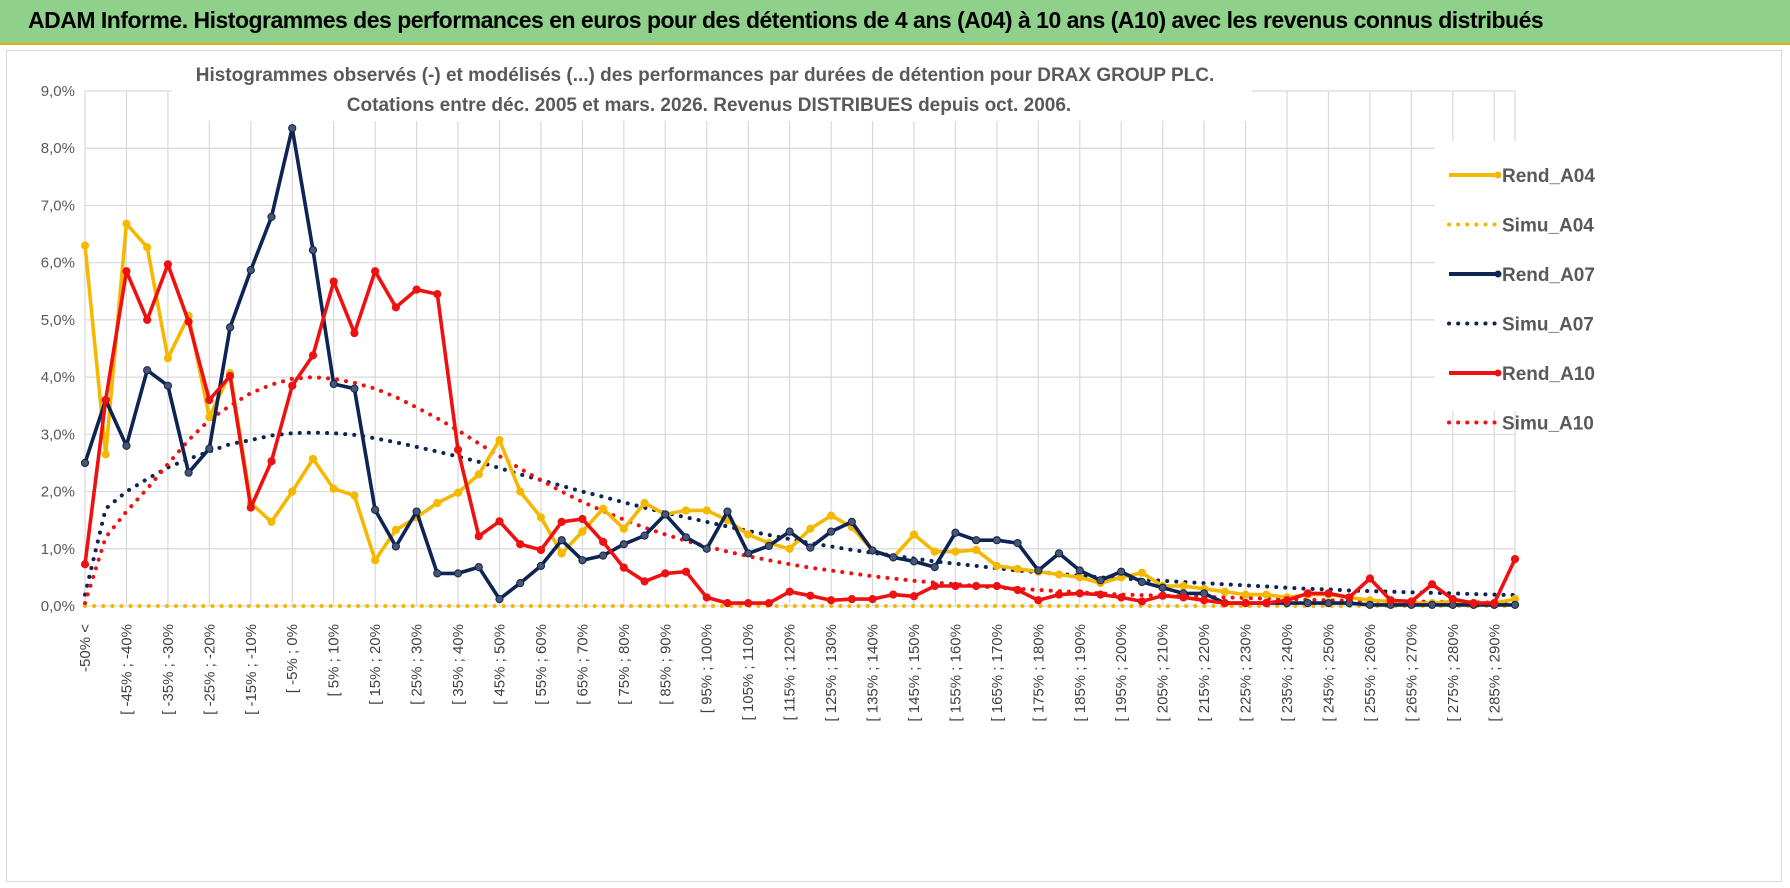 This screenshot has height=888, width=1790. I want to click on x-tick-label: [ 205% ; 210%, so click(1163, 673).